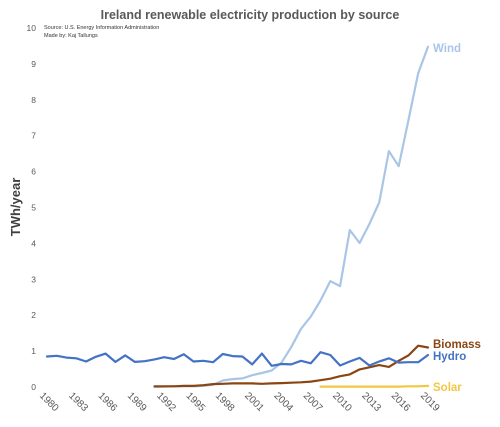 The image size is (500, 427). What do you see at coordinates (32, 28) in the screenshot?
I see `y-tick-label: 10` at bounding box center [32, 28].